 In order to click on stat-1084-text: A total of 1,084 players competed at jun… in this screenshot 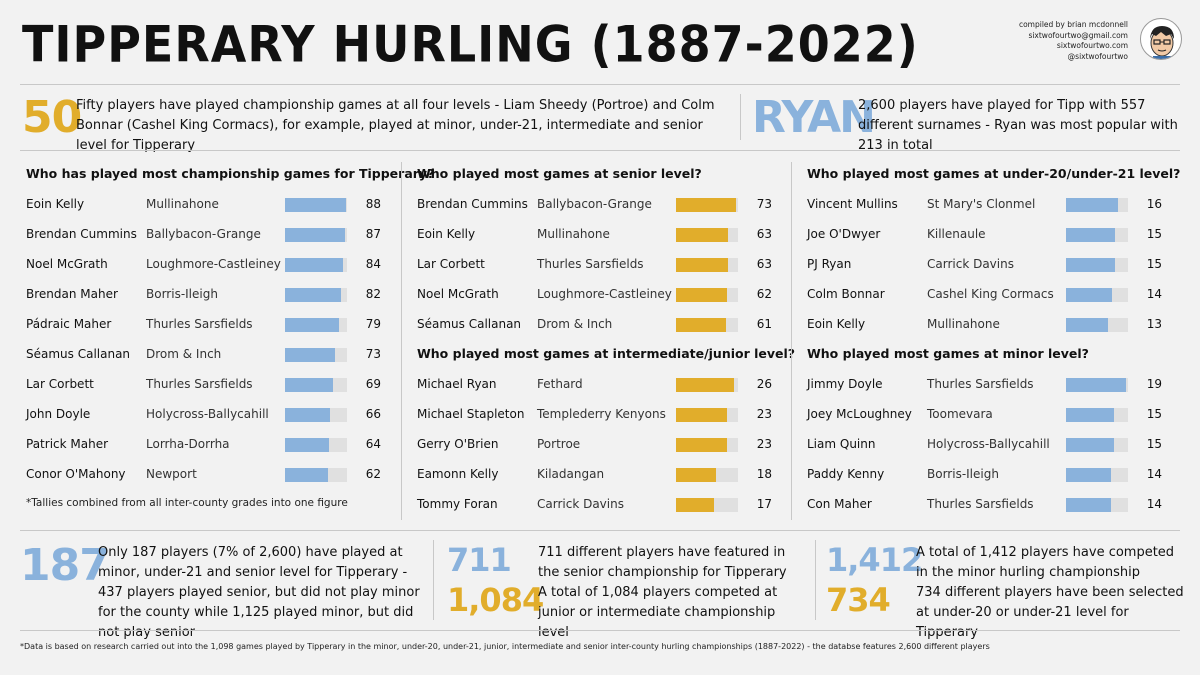, I will do `click(658, 612)`.